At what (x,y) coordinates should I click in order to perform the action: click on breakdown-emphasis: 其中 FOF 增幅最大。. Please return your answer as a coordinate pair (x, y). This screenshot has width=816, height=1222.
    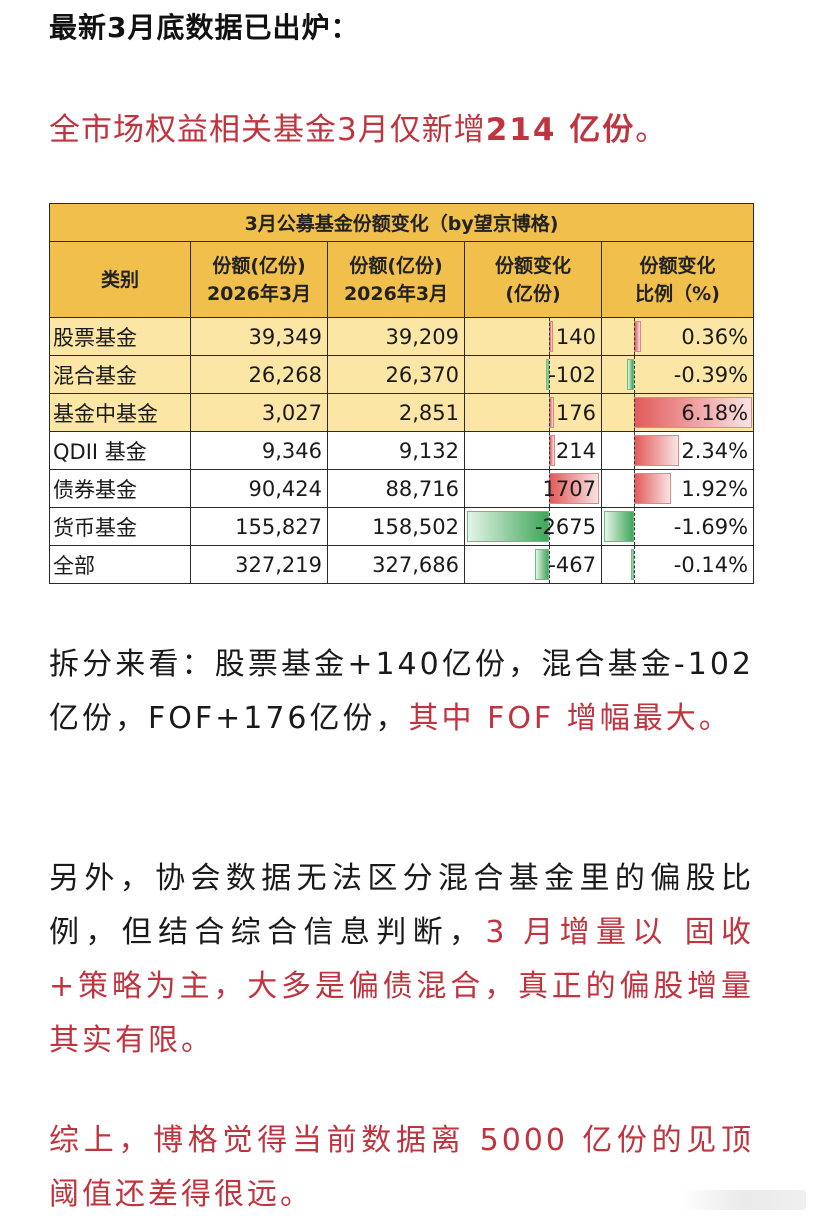
    Looking at the image, I should click on (570, 718).